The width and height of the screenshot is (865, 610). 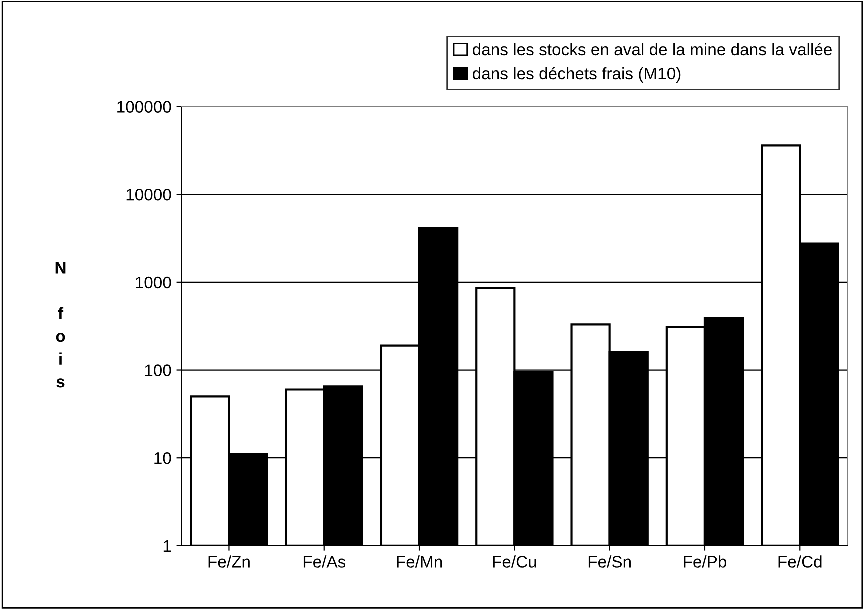 What do you see at coordinates (800, 562) in the screenshot?
I see `x-tick-label: Fe/Cd` at bounding box center [800, 562].